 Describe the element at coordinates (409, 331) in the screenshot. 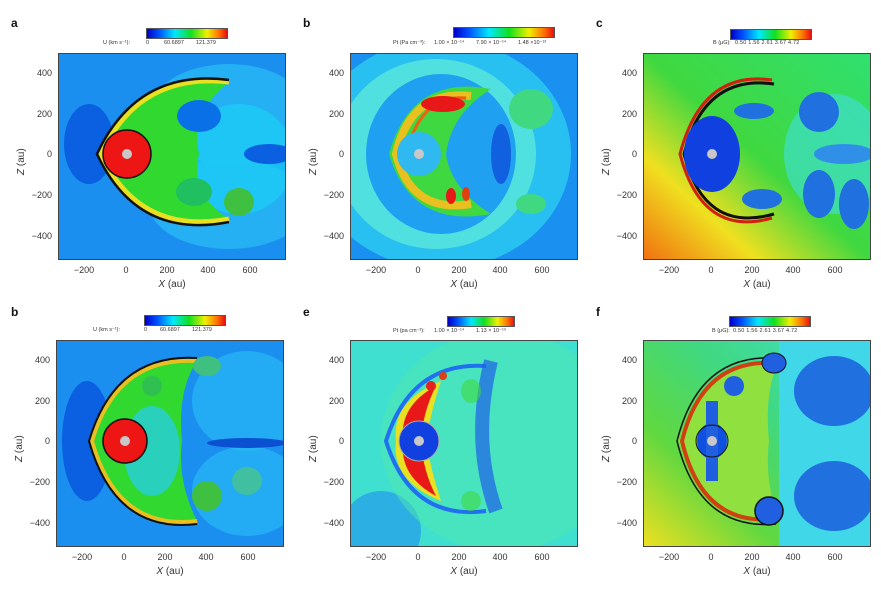

I see `colorbar-label: Pt (pa cm⁻³):` at that location.